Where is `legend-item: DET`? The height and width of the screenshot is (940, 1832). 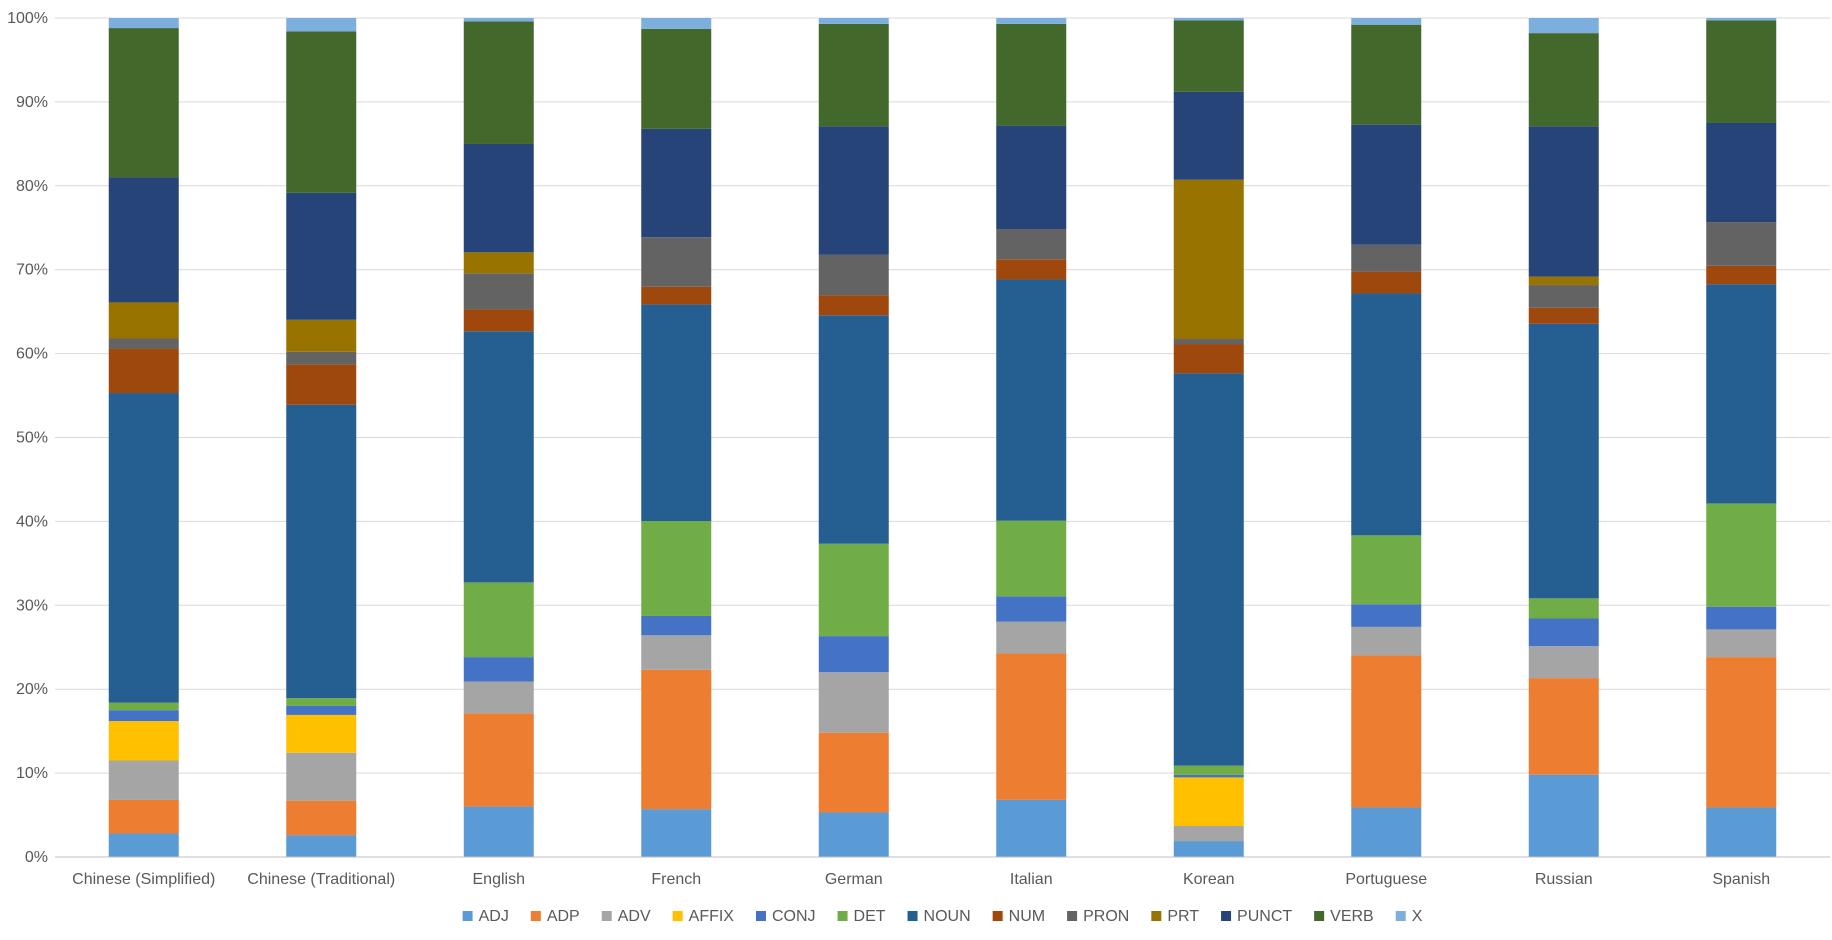
legend-item: DET is located at coordinates (861, 916).